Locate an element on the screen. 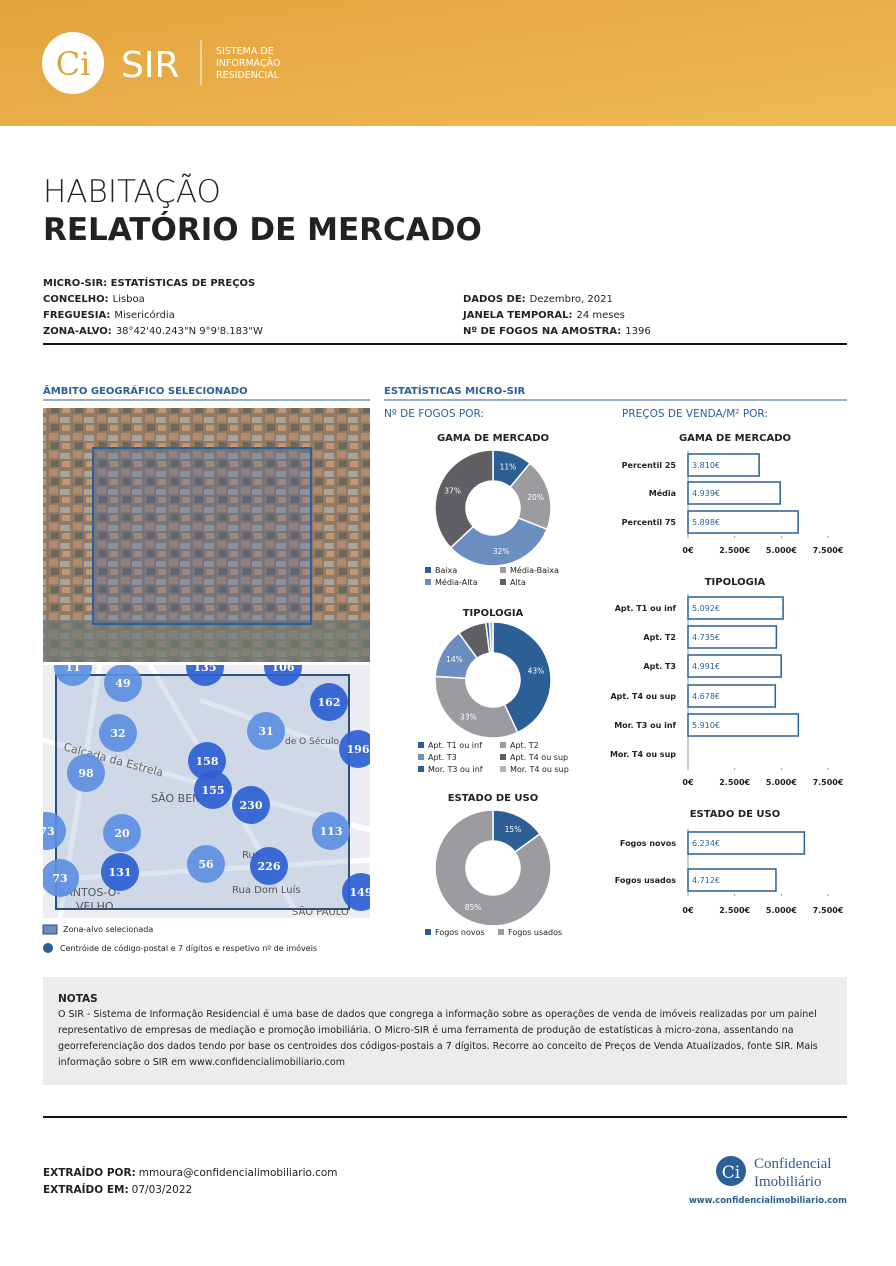 The width and height of the screenshot is (896, 1266). label: EXTRAÍDO EM: is located at coordinates (86, 1189).